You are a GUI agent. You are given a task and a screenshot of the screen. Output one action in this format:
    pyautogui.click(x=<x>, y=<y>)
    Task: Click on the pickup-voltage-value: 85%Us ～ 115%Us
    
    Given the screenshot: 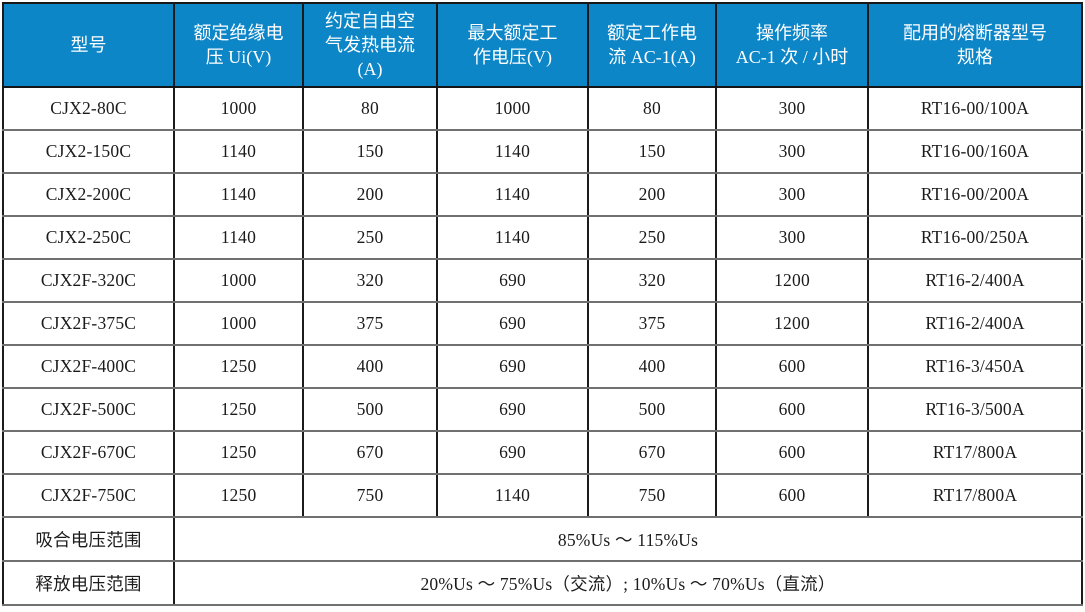 What is the action you would take?
    pyautogui.click(x=628, y=539)
    